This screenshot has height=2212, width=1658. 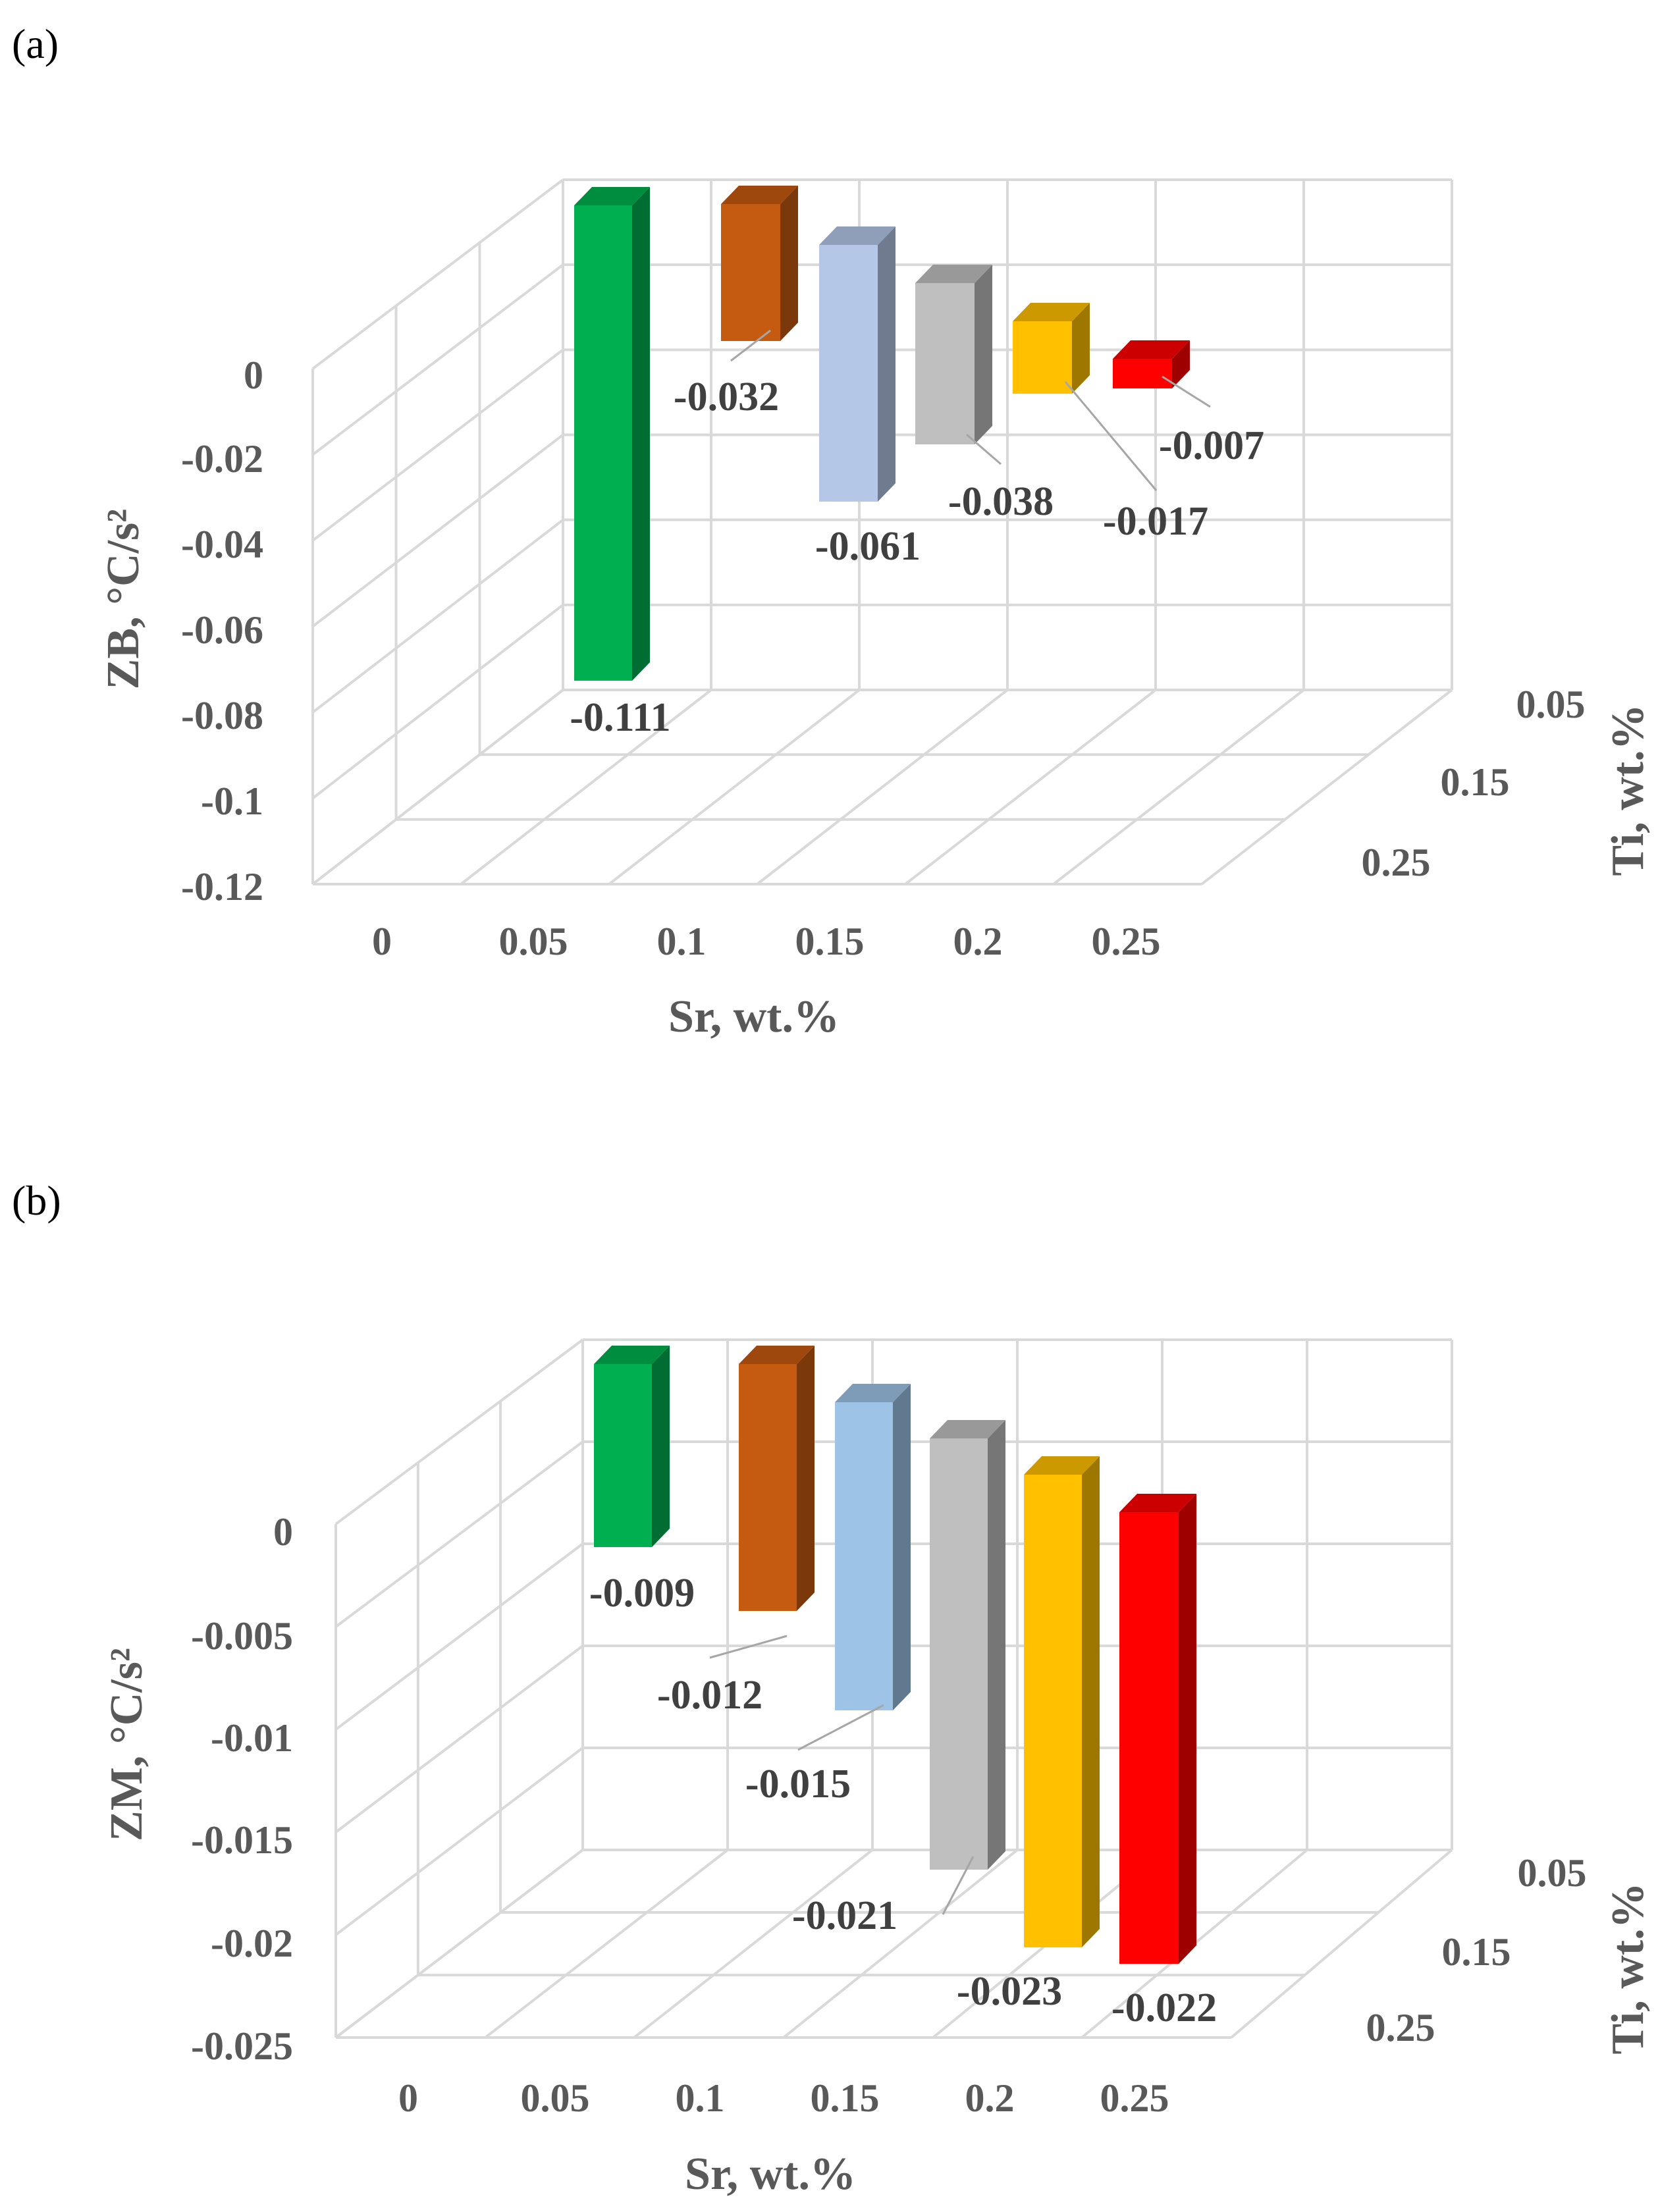 I want to click on x-axis-label: Sr, wt.%, so click(x=771, y=2174).